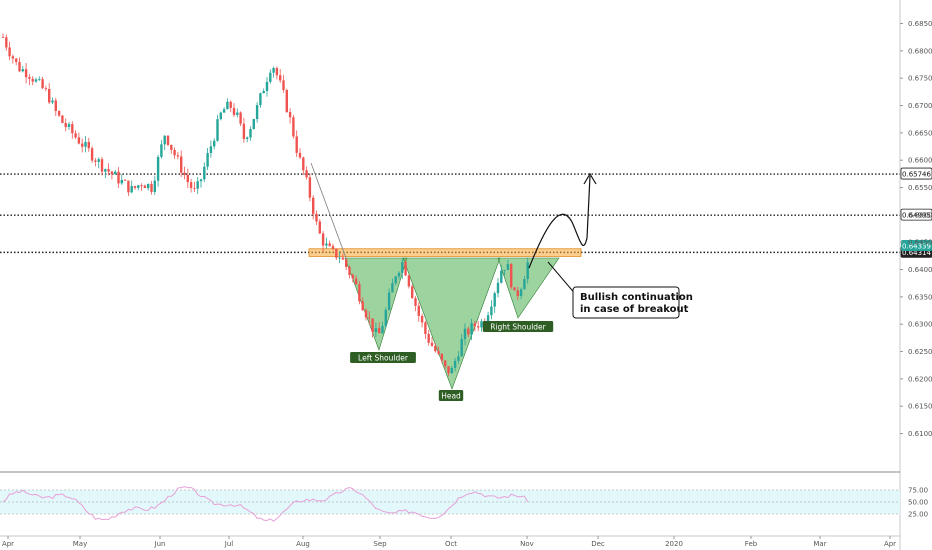  Describe the element at coordinates (598, 544) in the screenshot. I see `time-tick-label: Dec` at that location.